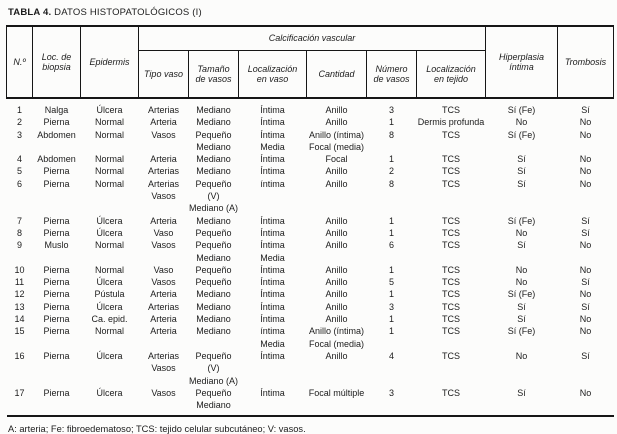  What do you see at coordinates (19, 62) in the screenshot?
I see `header-no: N.º` at bounding box center [19, 62].